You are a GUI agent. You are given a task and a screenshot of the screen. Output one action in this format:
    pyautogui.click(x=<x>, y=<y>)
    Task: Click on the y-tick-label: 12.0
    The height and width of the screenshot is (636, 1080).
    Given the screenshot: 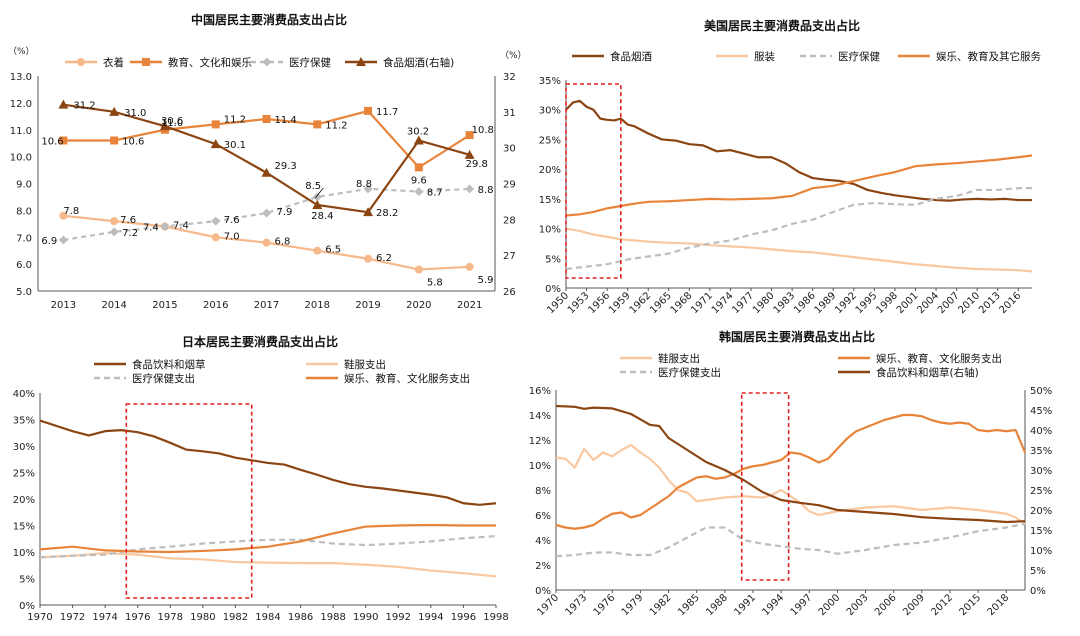 What is the action you would take?
    pyautogui.click(x=21, y=104)
    